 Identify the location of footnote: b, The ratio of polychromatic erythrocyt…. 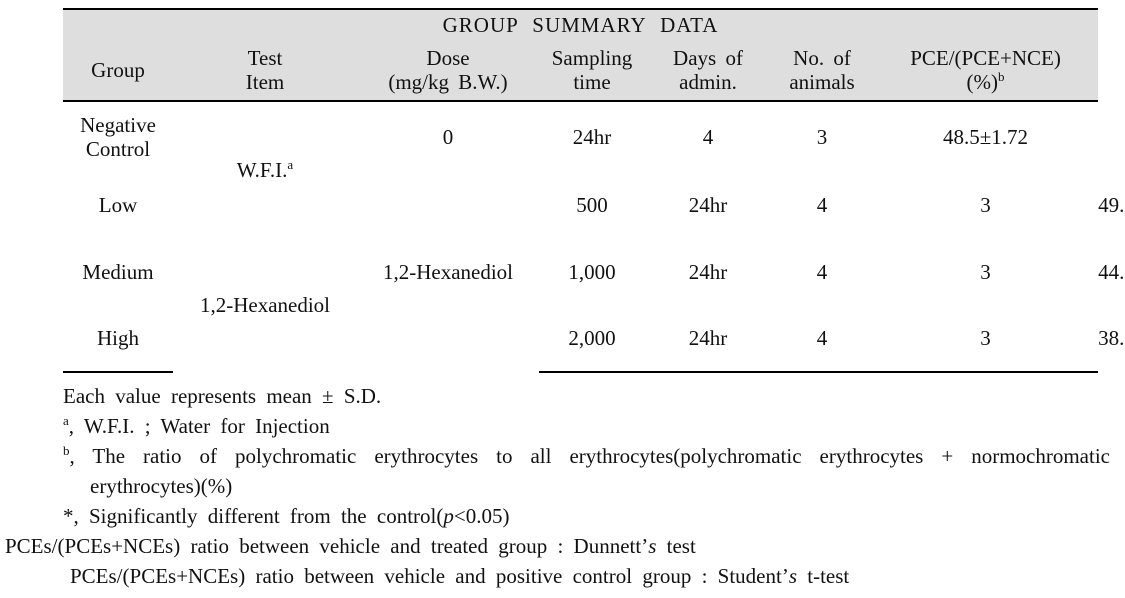
(586, 471).